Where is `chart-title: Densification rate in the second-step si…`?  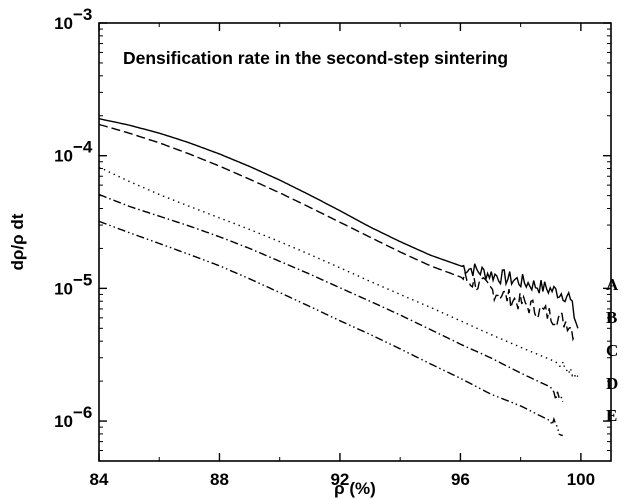 chart-title: Densification rate in the second-step si… is located at coordinates (315, 58).